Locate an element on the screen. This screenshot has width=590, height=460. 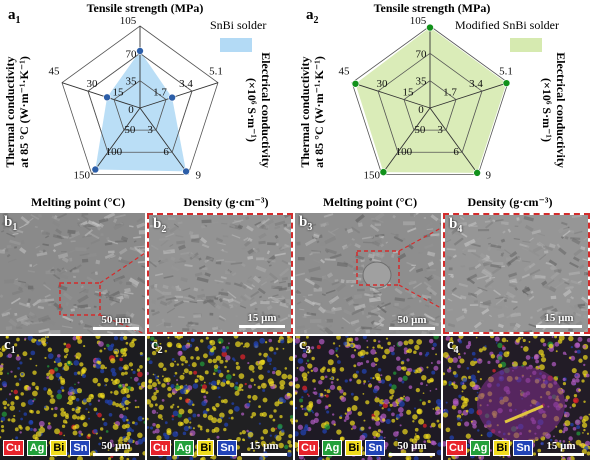
legend-label: Modified SnBi solder is located at coordinates (507, 25).